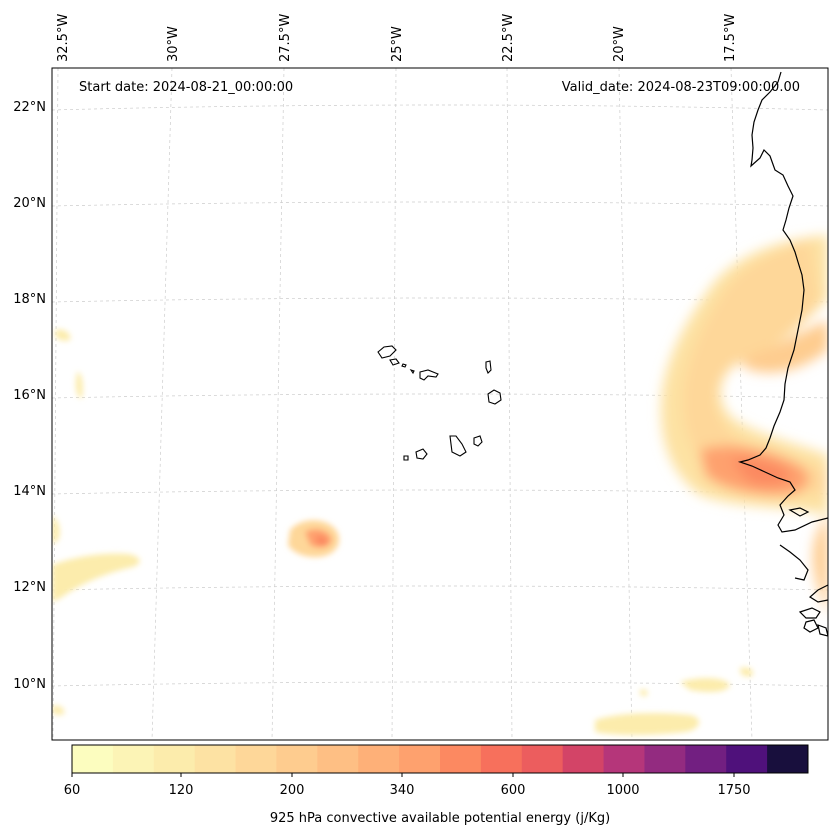 The width and height of the screenshot is (837, 836). I want to click on island-santo-antao, so click(387, 352).